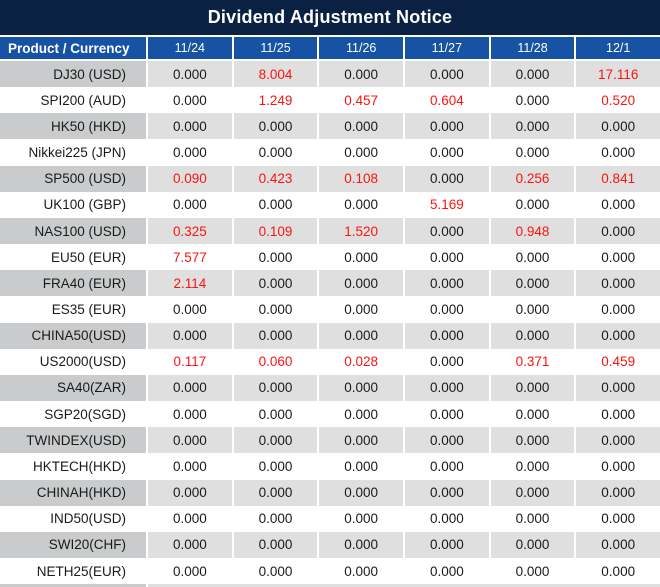 This screenshot has height=587, width=660. Describe the element at coordinates (618, 48) in the screenshot. I see `column-header-date: 12/1` at that location.